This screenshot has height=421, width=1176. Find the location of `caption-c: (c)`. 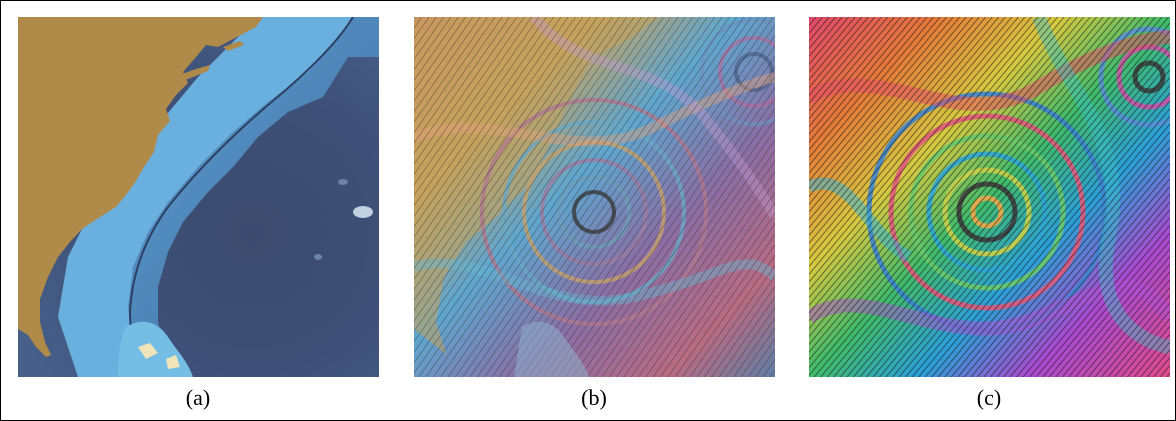

caption-c: (c) is located at coordinates (989, 397).